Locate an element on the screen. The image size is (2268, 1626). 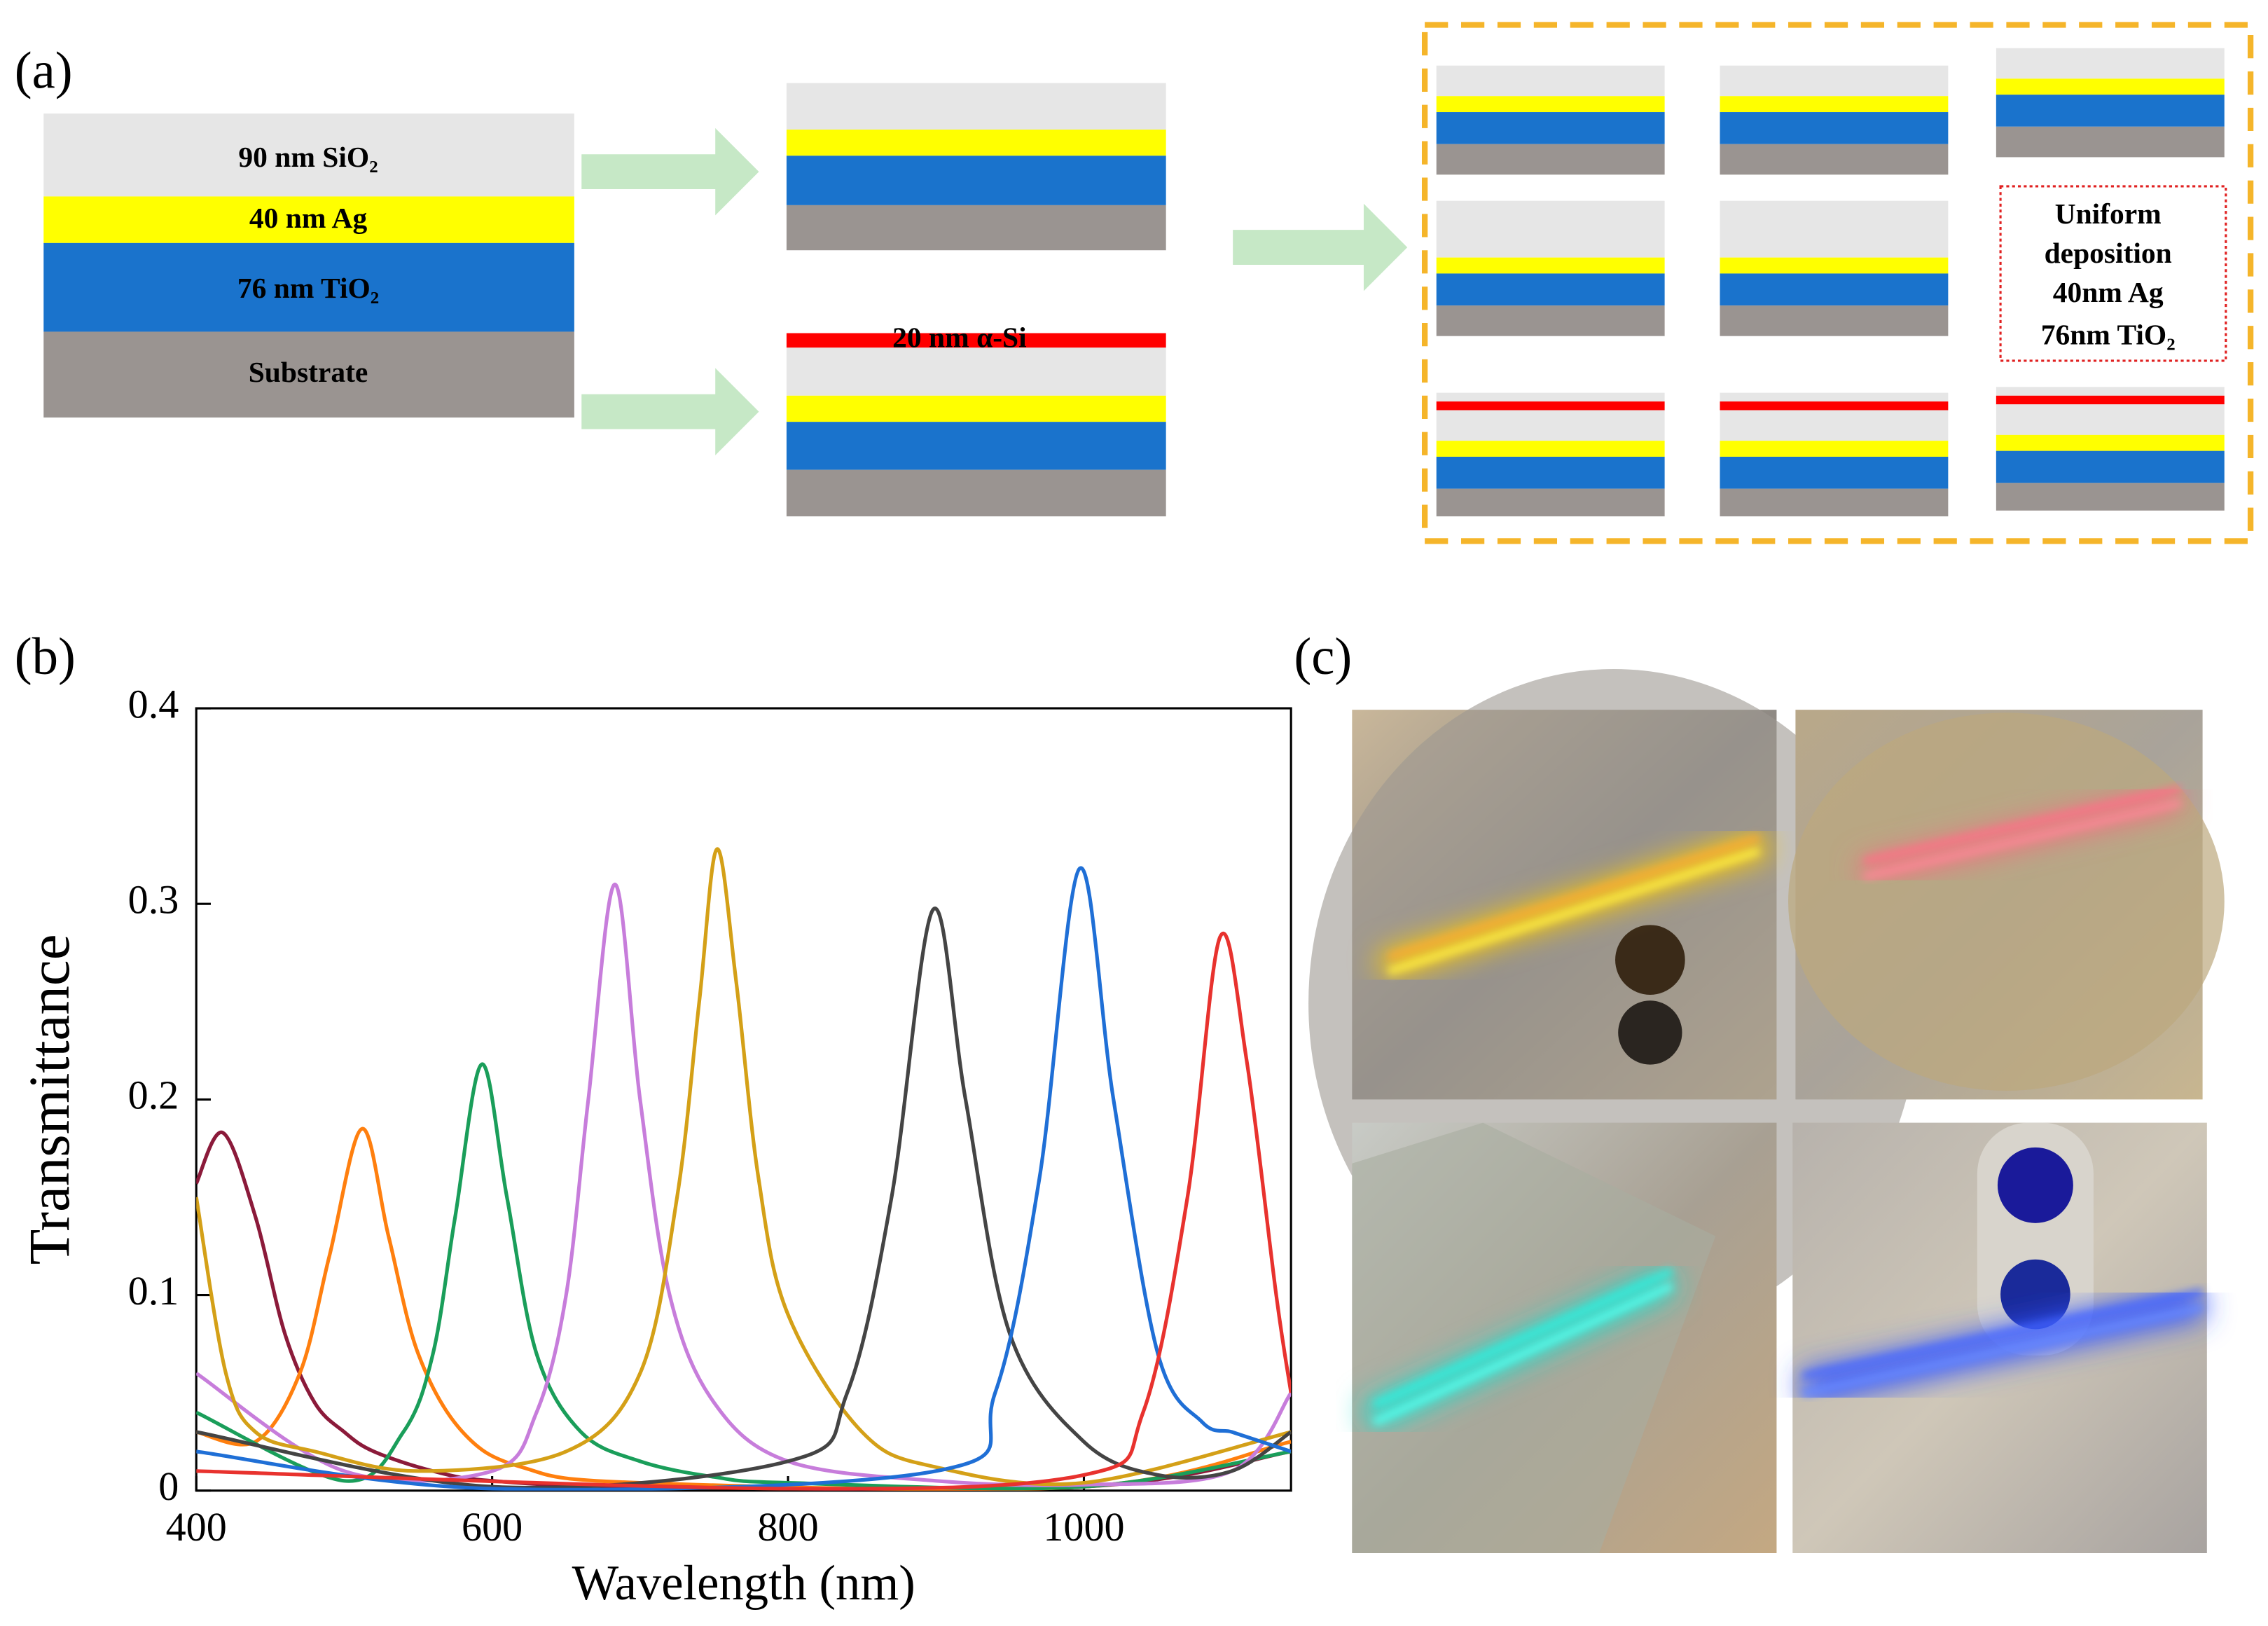
layer-label: Substrate is located at coordinates (308, 372).